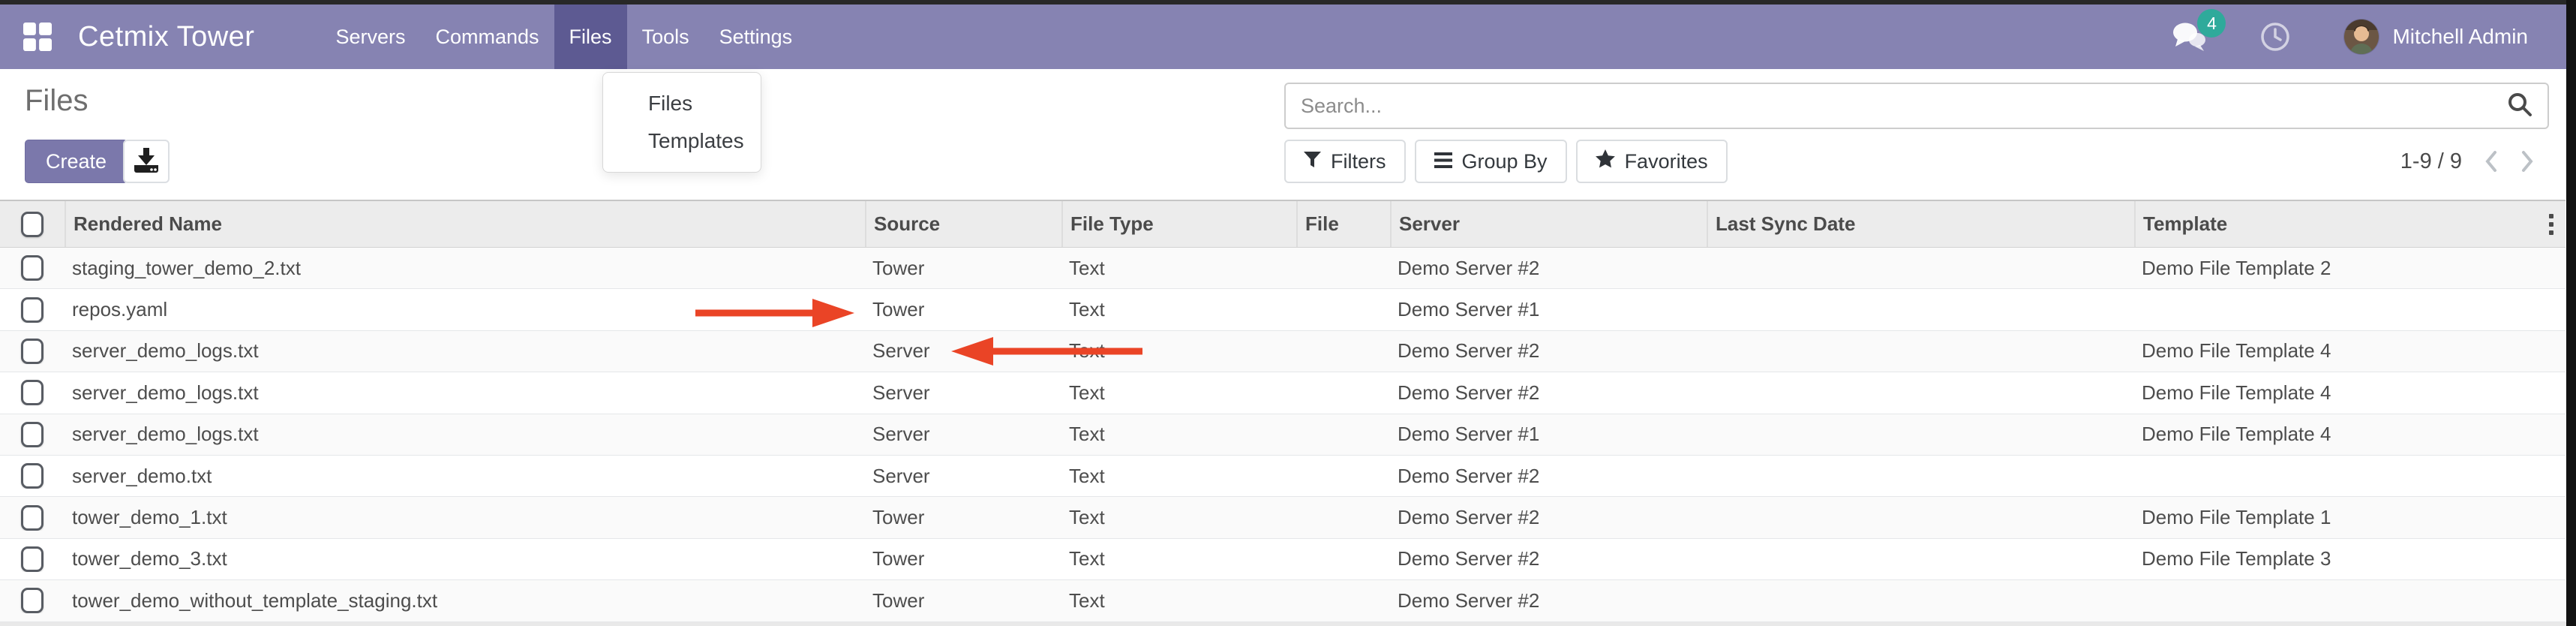  I want to click on search-input, so click(1896, 106).